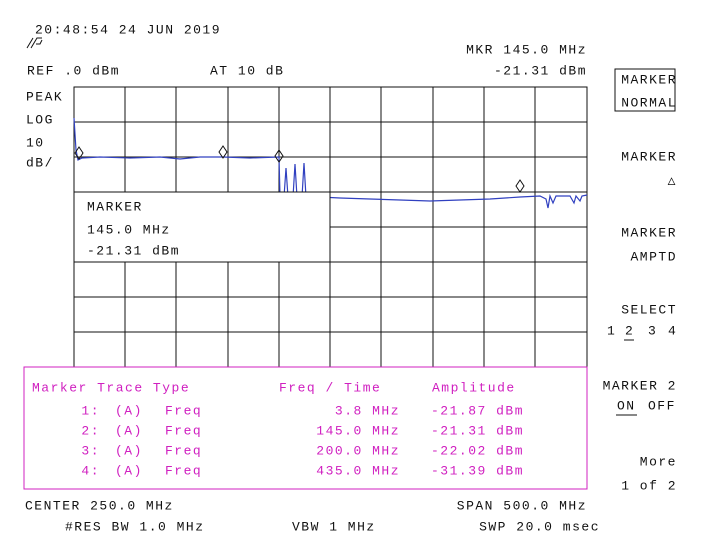 Image resolution: width=718 pixels, height=557 pixels. I want to click on marker-amp: -21.31 dBm, so click(133, 250).